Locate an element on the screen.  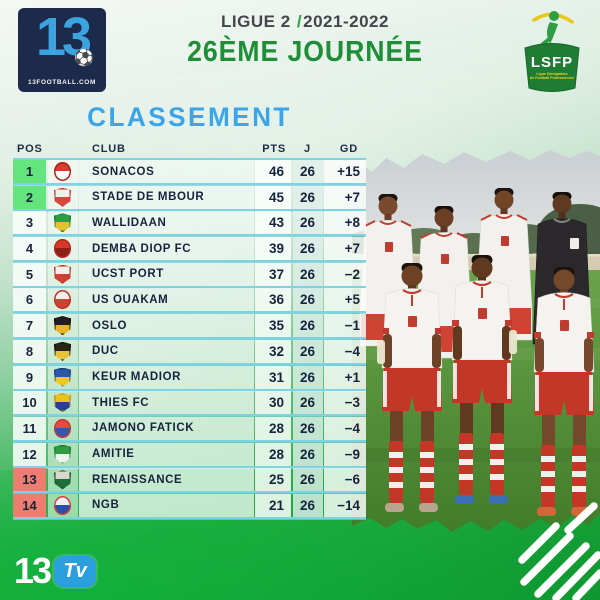
rank-cell: 12 is located at coordinates (29, 454).